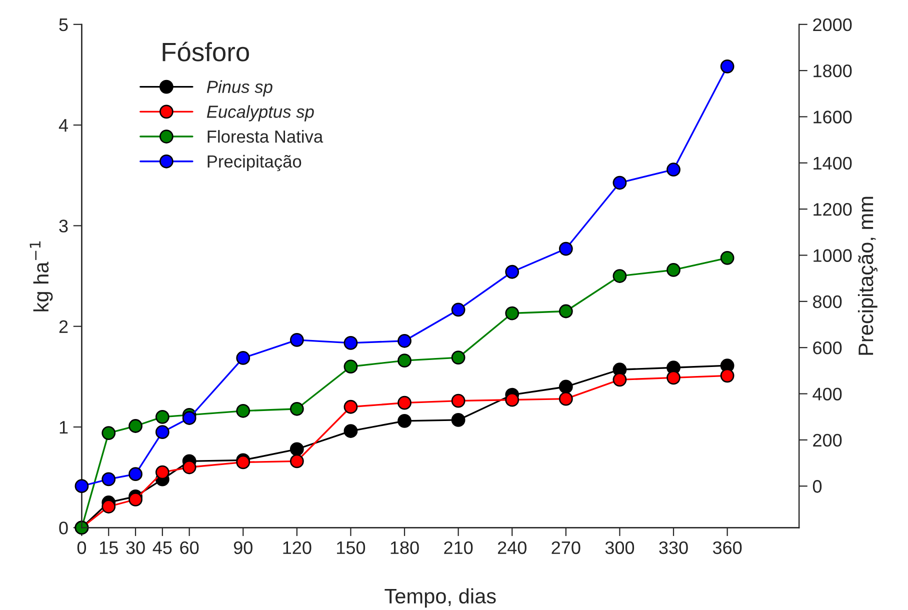 The height and width of the screenshot is (610, 908). I want to click on y-tick-label: 5, so click(63, 25).